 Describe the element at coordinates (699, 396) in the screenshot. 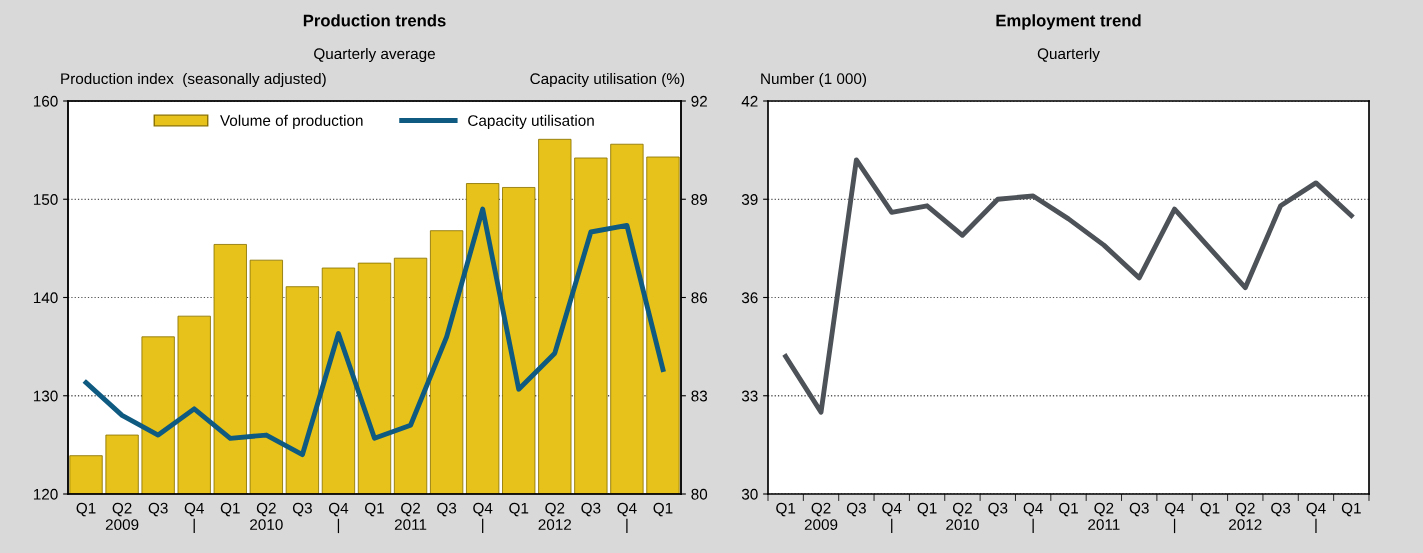

I see `y2-tick-label: 83` at that location.